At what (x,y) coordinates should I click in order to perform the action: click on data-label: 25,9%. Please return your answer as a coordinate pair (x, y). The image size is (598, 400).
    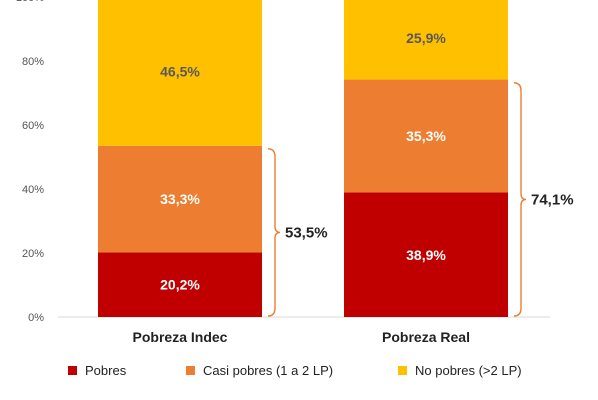
    Looking at the image, I should click on (426, 38).